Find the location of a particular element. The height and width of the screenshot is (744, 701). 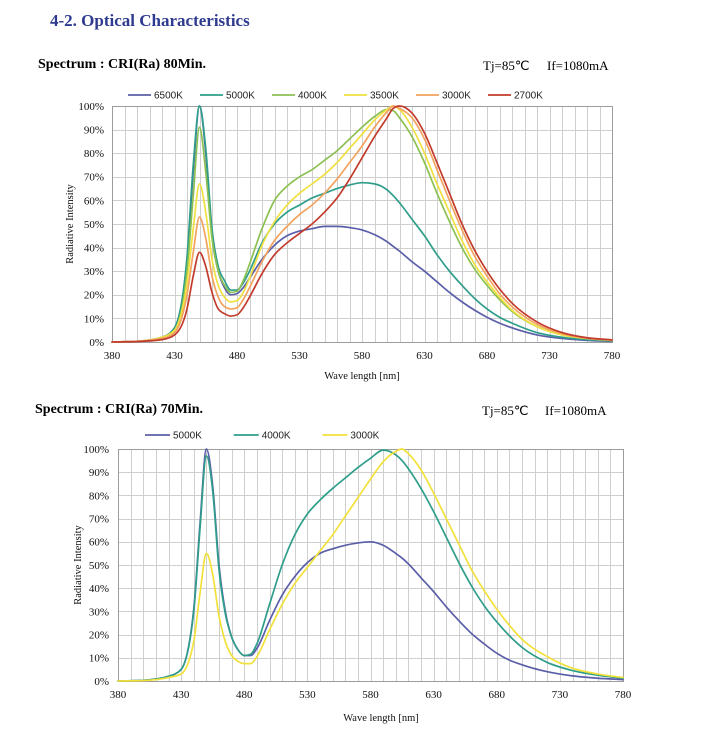

legend-item-6500k: 6500K is located at coordinates (155, 96).